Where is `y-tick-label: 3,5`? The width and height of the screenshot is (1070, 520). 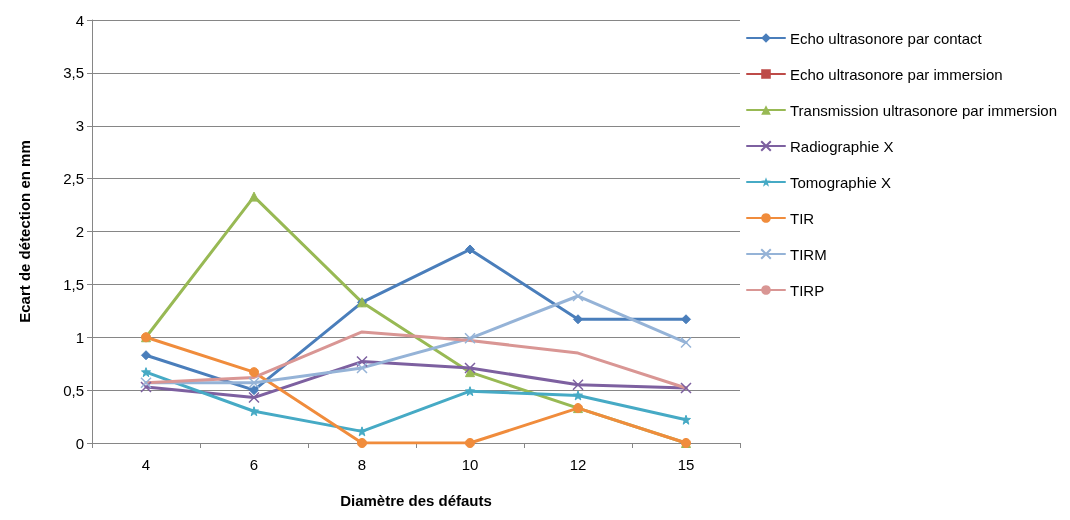 y-tick-label: 3,5 is located at coordinates (73, 73).